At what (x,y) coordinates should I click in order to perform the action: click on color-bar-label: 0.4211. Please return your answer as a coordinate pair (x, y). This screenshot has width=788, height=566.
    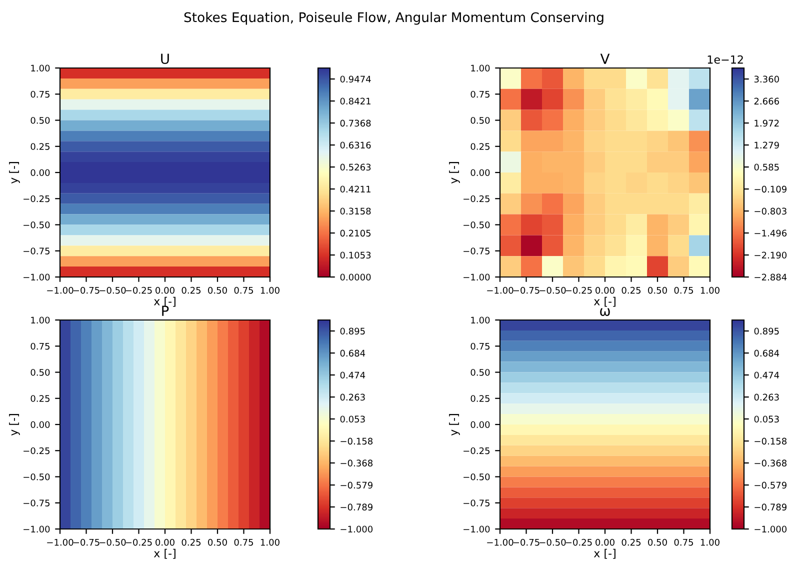
    Looking at the image, I should click on (355, 189).